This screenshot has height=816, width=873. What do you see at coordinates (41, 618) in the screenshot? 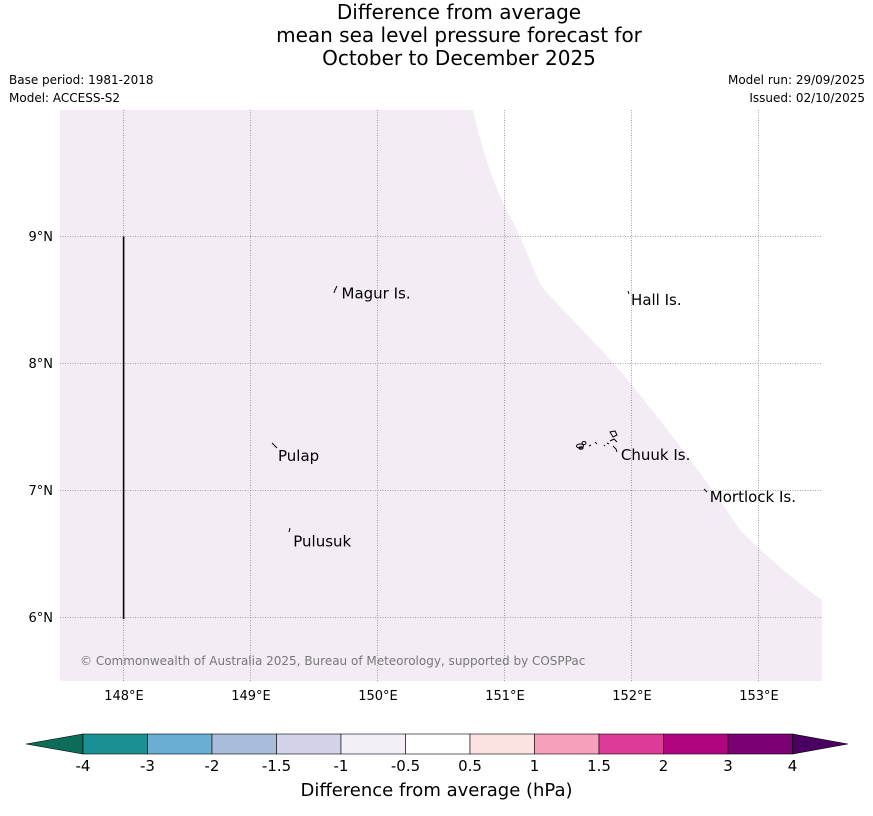
I see `lat-label-6n: 6°N` at bounding box center [41, 618].